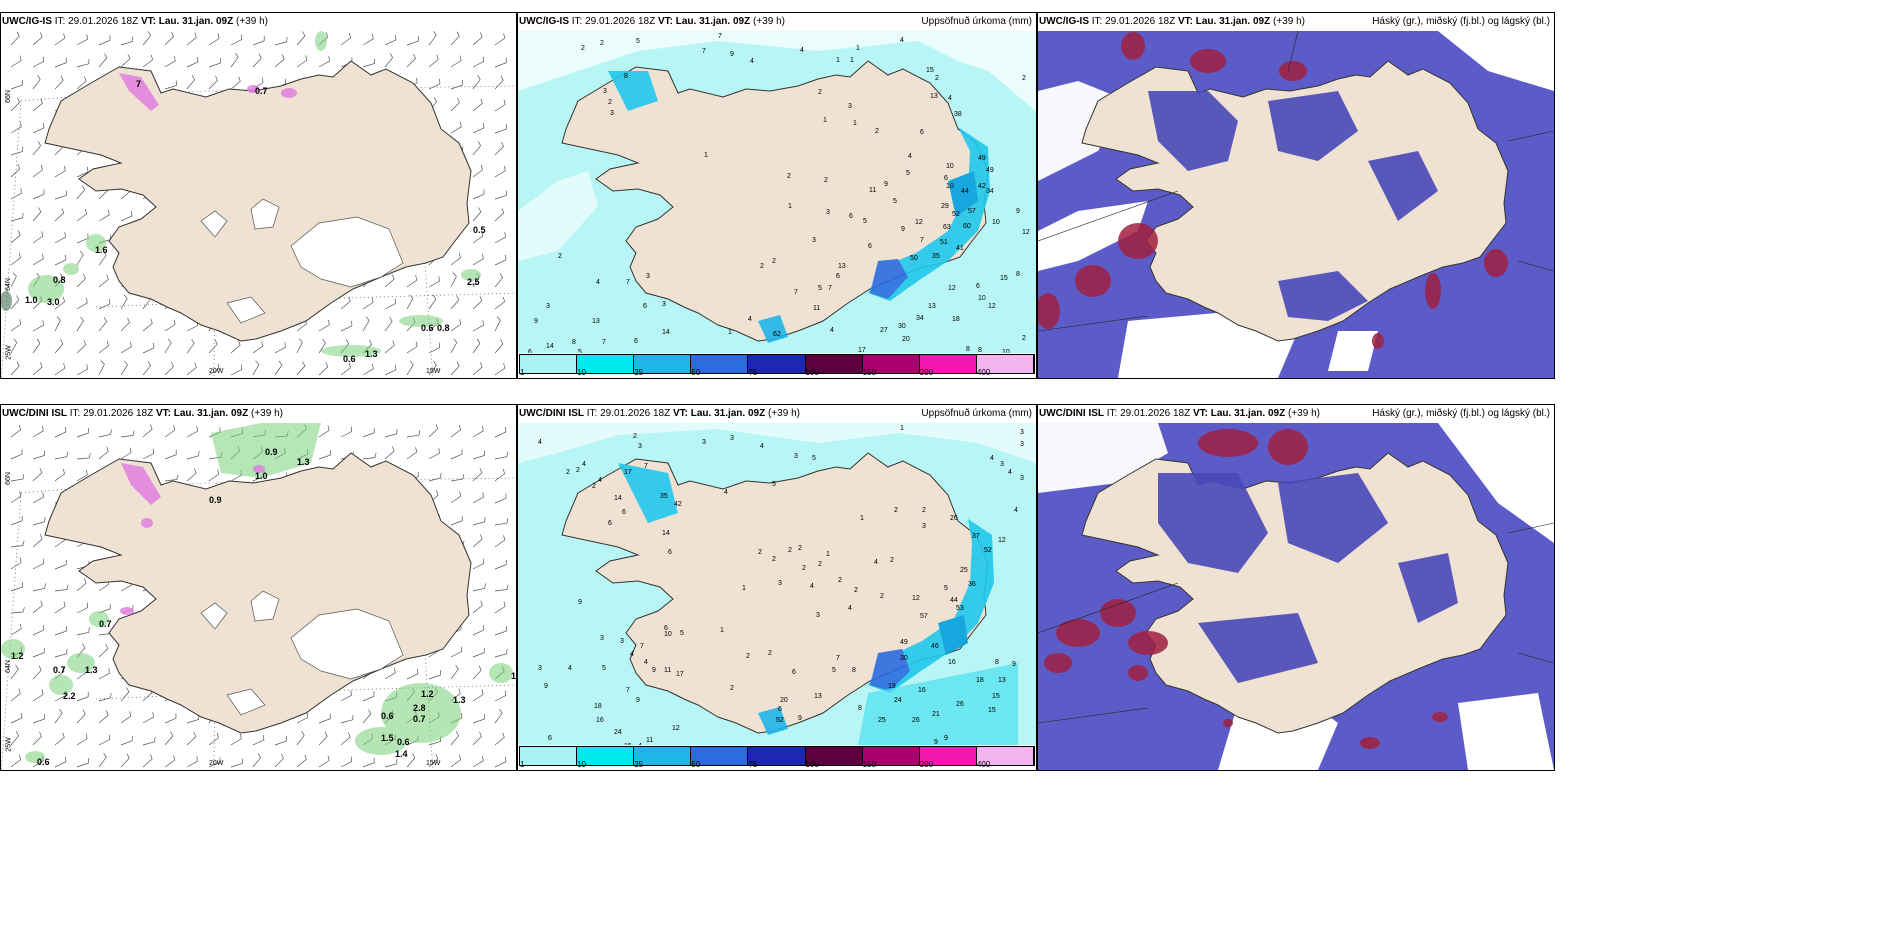 The width and height of the screenshot is (1900, 950). Describe the element at coordinates (302, 261) in the screenshot. I see `glaciers` at that location.